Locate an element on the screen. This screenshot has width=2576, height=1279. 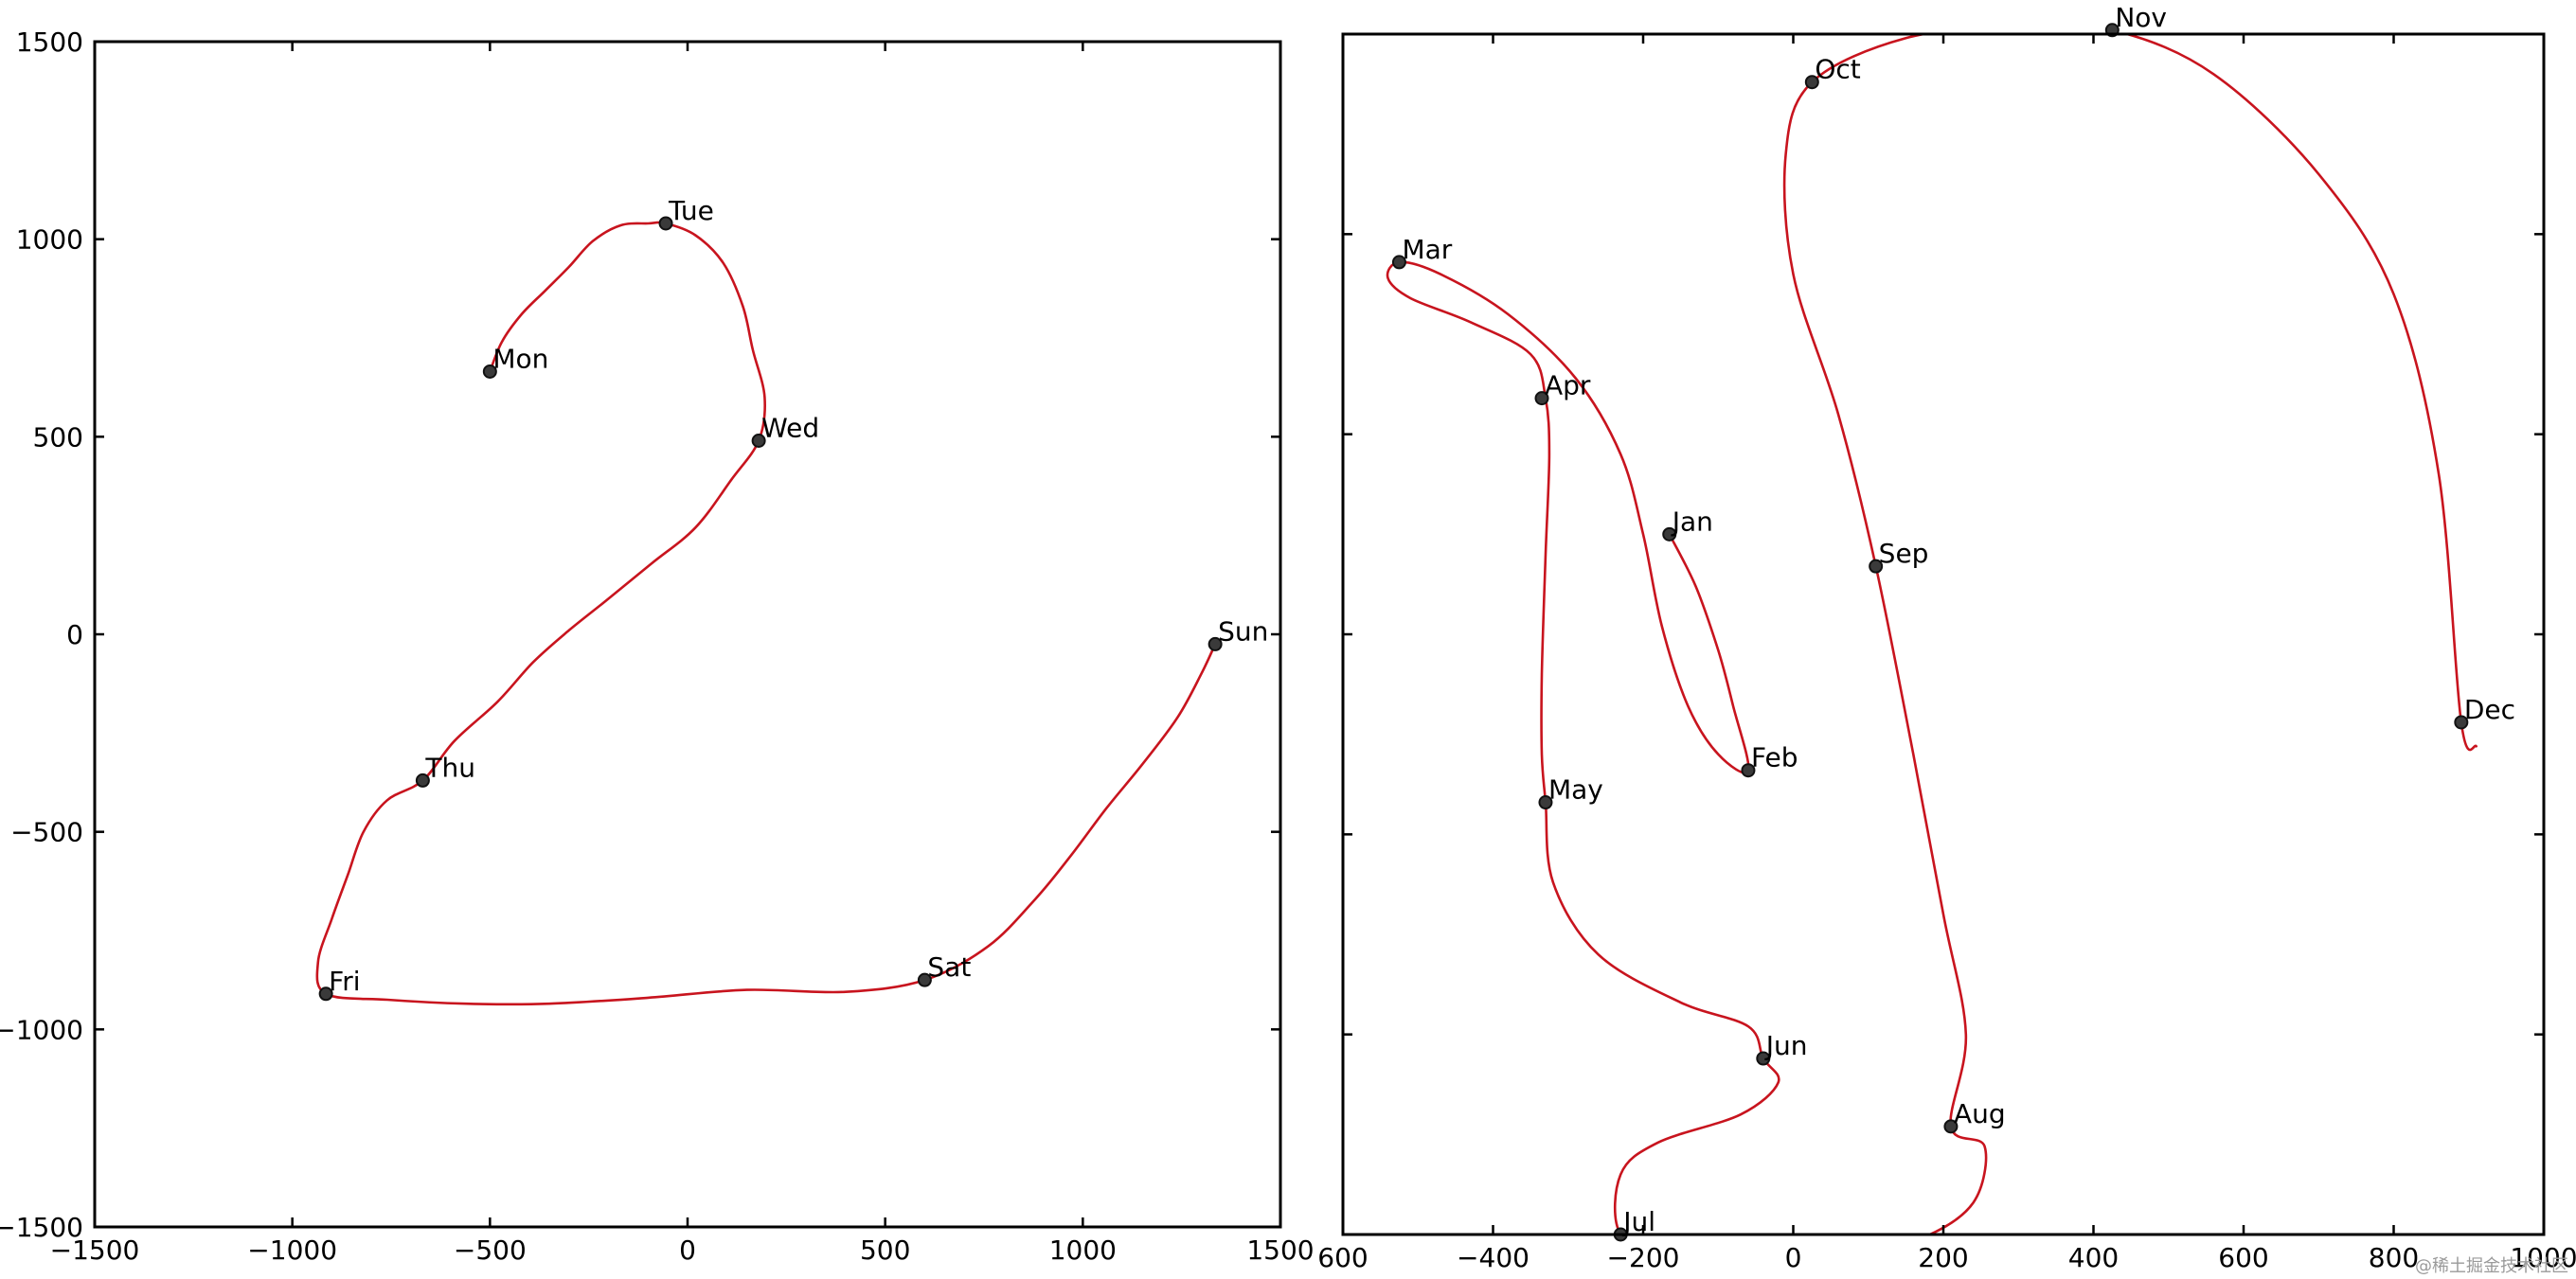
point-label-sat: Sat is located at coordinates (949, 967).